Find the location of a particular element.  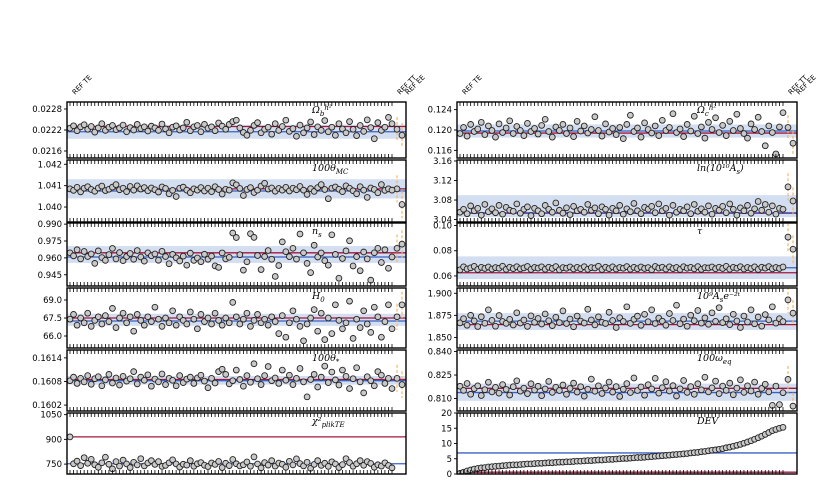

y-tick-label: 1.850 is located at coordinates (440, 338).